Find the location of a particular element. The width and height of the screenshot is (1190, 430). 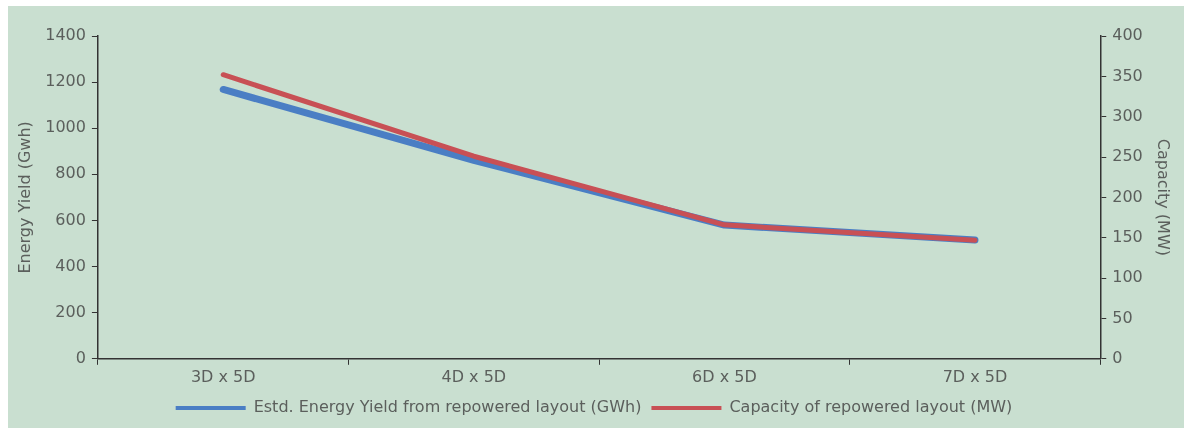

y2-axis-title: Capacity (MW) is located at coordinates (1164, 197).